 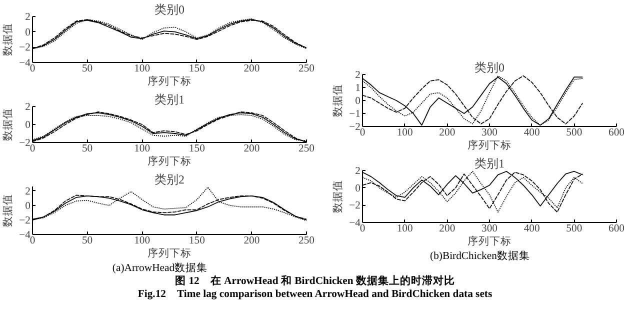 What do you see at coordinates (355, 114) in the screenshot?
I see `y-tick-label: −1` at bounding box center [355, 114].